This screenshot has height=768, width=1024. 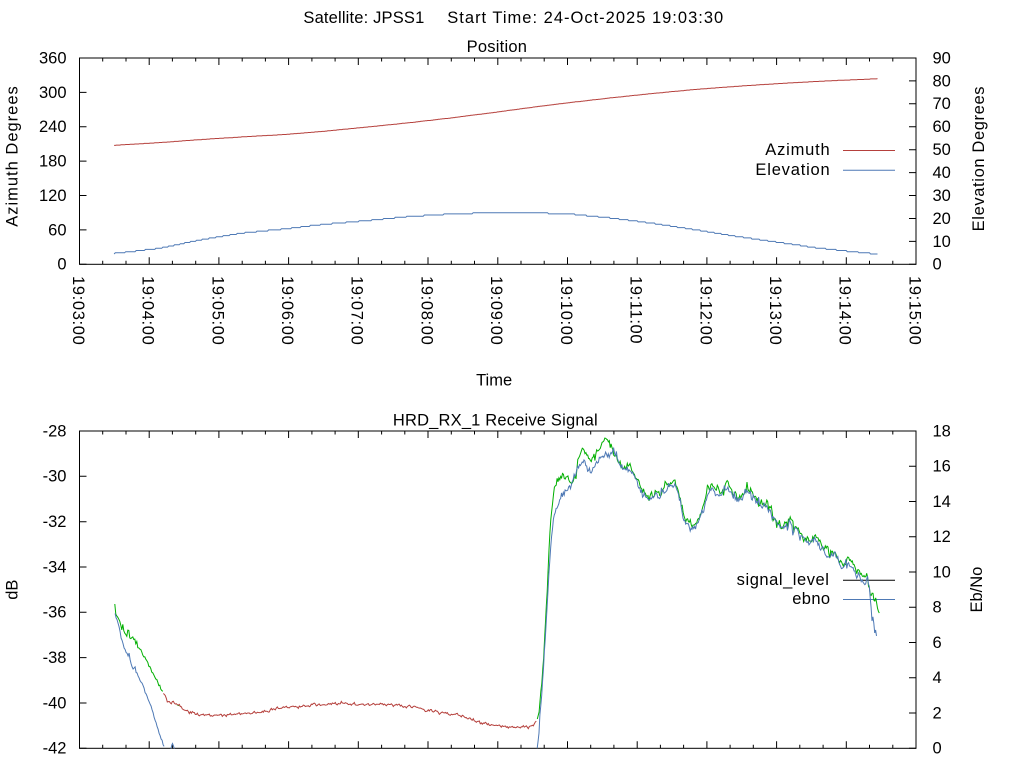 I want to click on svg-text: 12, so click(x=942, y=537).